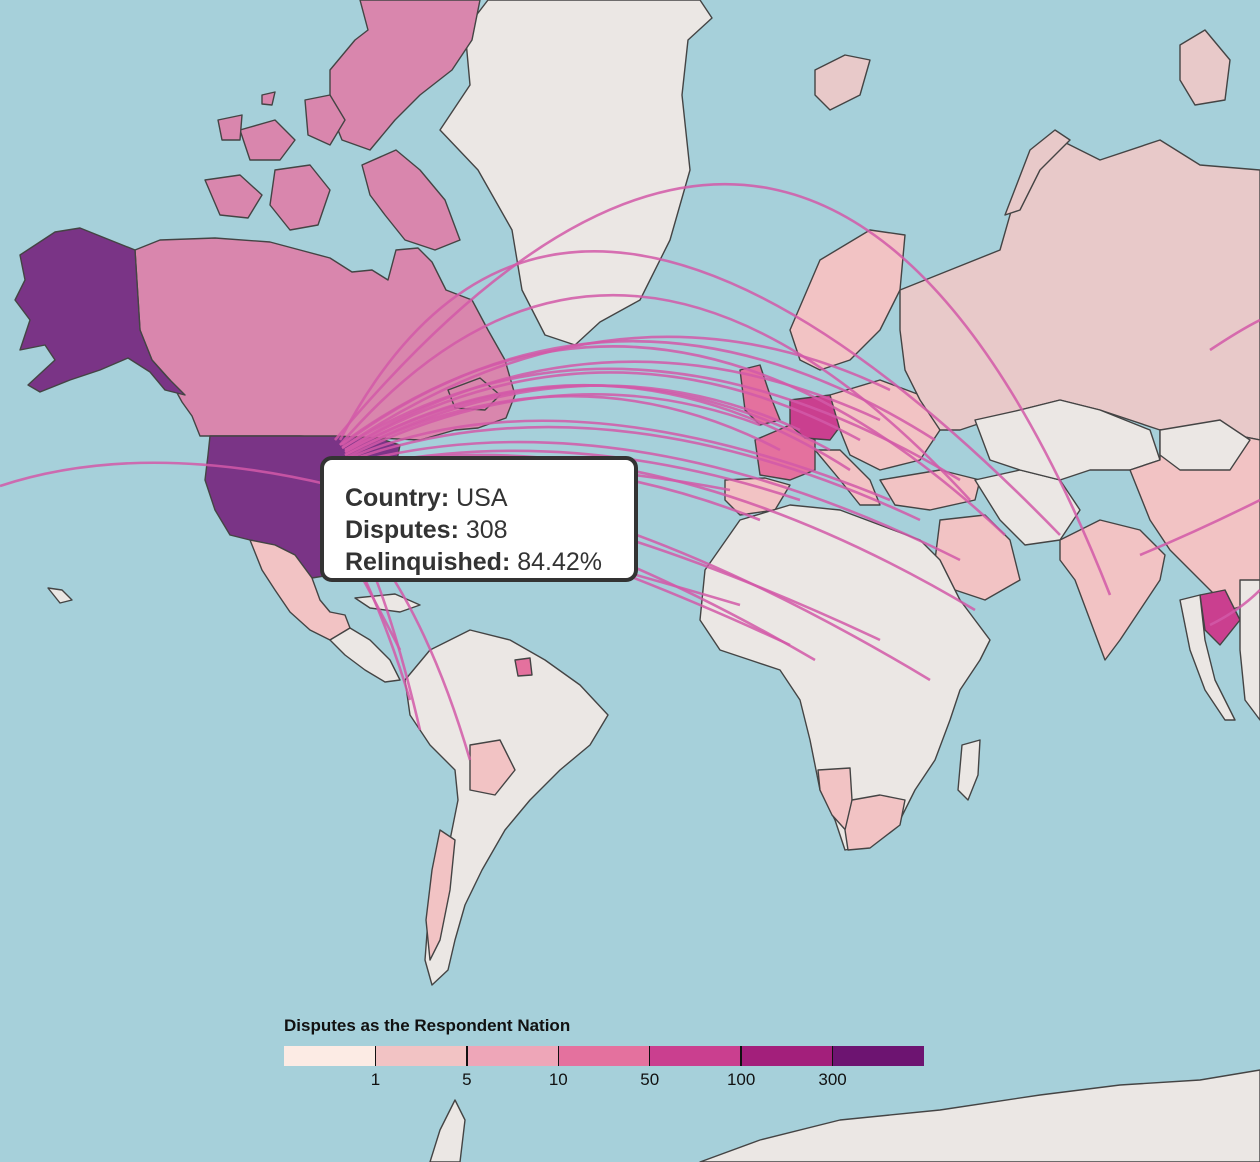 The width and height of the screenshot is (1260, 1162). What do you see at coordinates (832, 1079) in the screenshot?
I see `legend-tick-label: 300` at bounding box center [832, 1079].